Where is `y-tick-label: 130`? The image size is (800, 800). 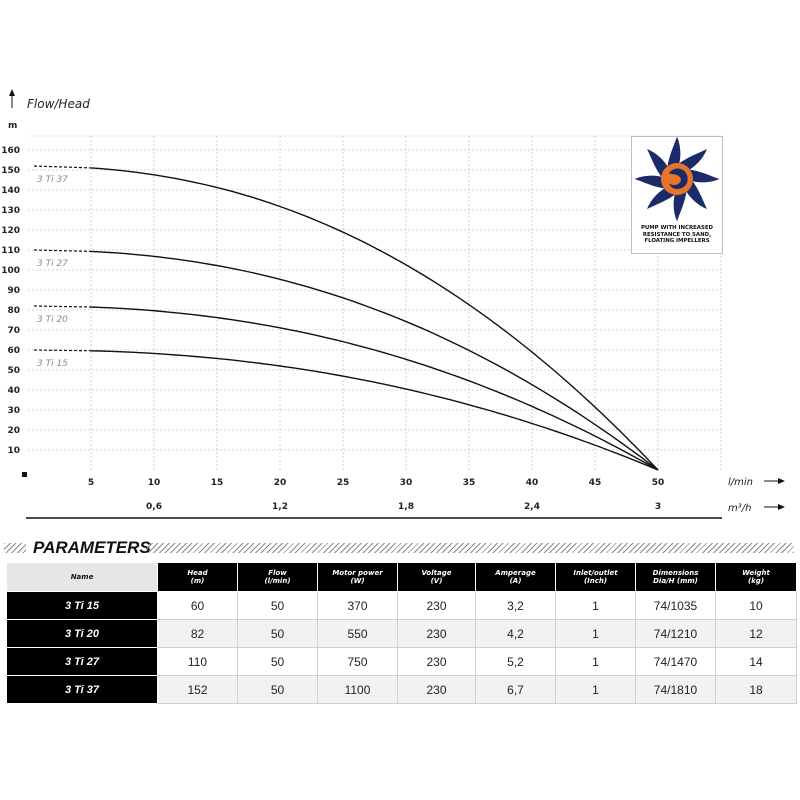
y-tick-label: 130 is located at coordinates (10, 211).